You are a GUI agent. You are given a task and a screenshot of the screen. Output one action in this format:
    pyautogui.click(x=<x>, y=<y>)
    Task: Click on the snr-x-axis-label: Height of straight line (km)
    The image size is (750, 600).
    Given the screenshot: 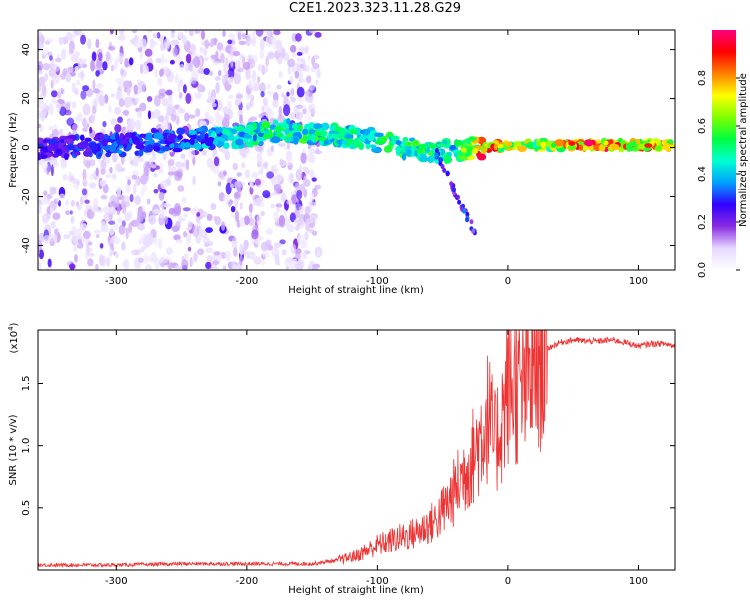 What is the action you would take?
    pyautogui.click(x=356, y=590)
    